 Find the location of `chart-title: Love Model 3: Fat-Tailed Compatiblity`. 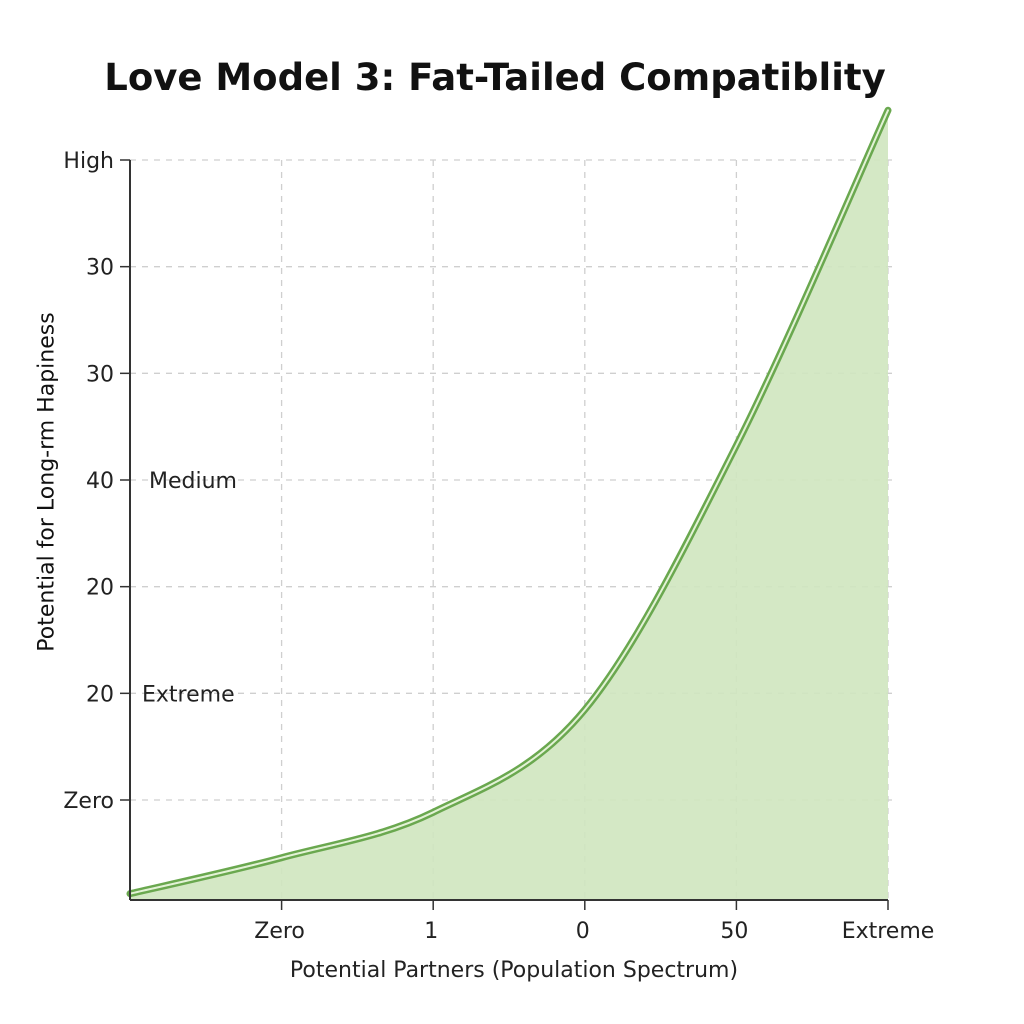

chart-title: Love Model 3: Fat-Tailed Compatiblity is located at coordinates (495, 77).